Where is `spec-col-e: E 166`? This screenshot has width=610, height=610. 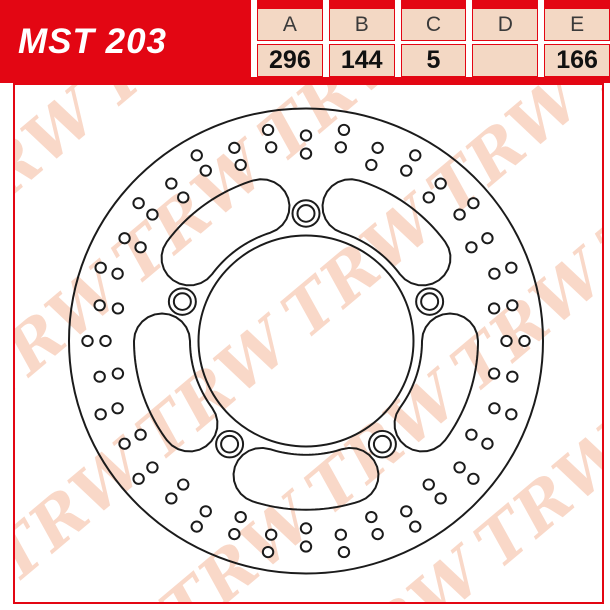
spec-col-e: E 166 is located at coordinates (577, 38).